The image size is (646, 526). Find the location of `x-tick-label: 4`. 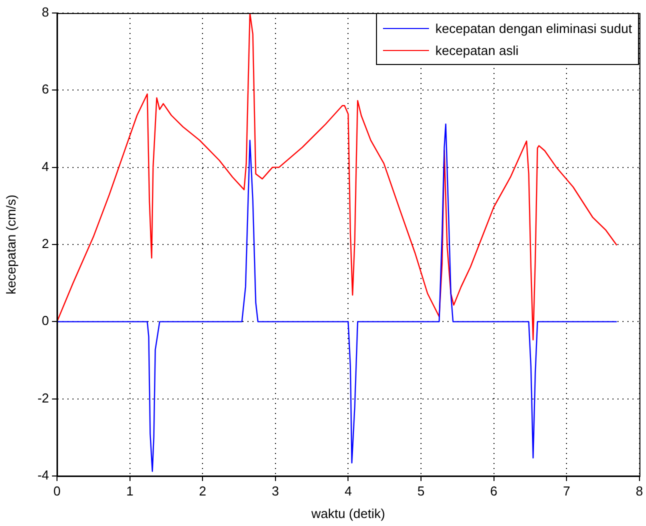

x-tick-label: 4 is located at coordinates (348, 490).